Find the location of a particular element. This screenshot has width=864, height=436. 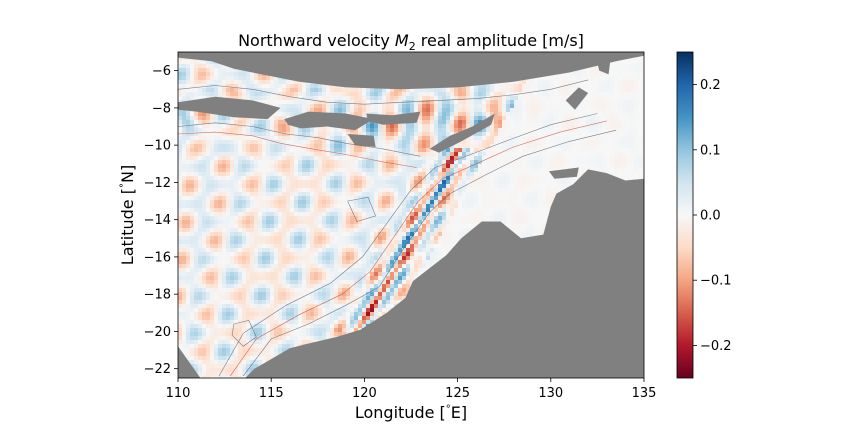

x-tick-label: 135 is located at coordinates (644, 393).